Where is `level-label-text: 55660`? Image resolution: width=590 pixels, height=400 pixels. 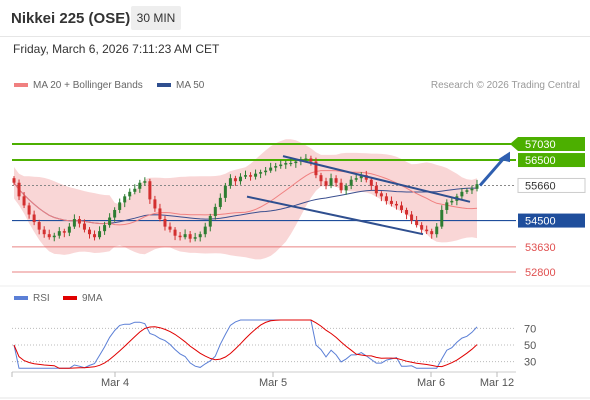 level-label-text: 55660 is located at coordinates (540, 186).